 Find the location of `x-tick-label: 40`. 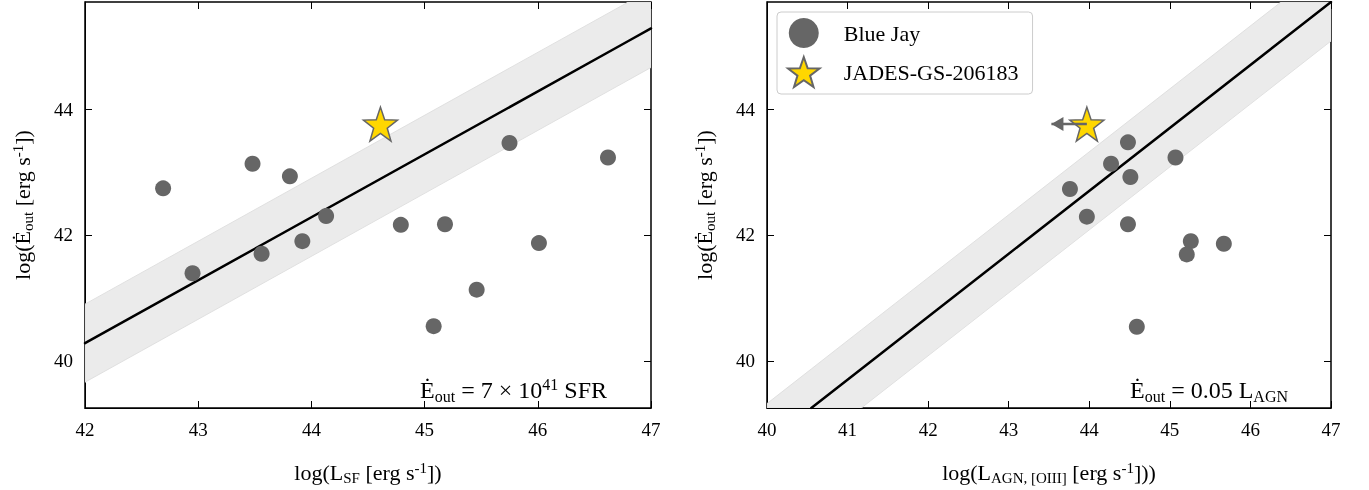

x-tick-label: 40 is located at coordinates (767, 429).